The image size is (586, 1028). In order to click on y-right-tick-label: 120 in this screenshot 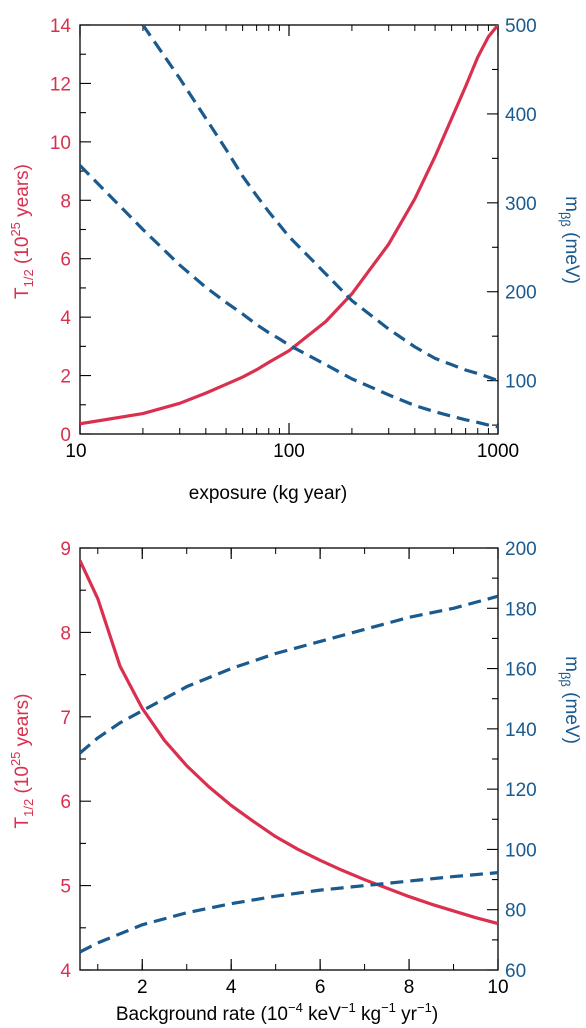, I will do `click(521, 790)`.